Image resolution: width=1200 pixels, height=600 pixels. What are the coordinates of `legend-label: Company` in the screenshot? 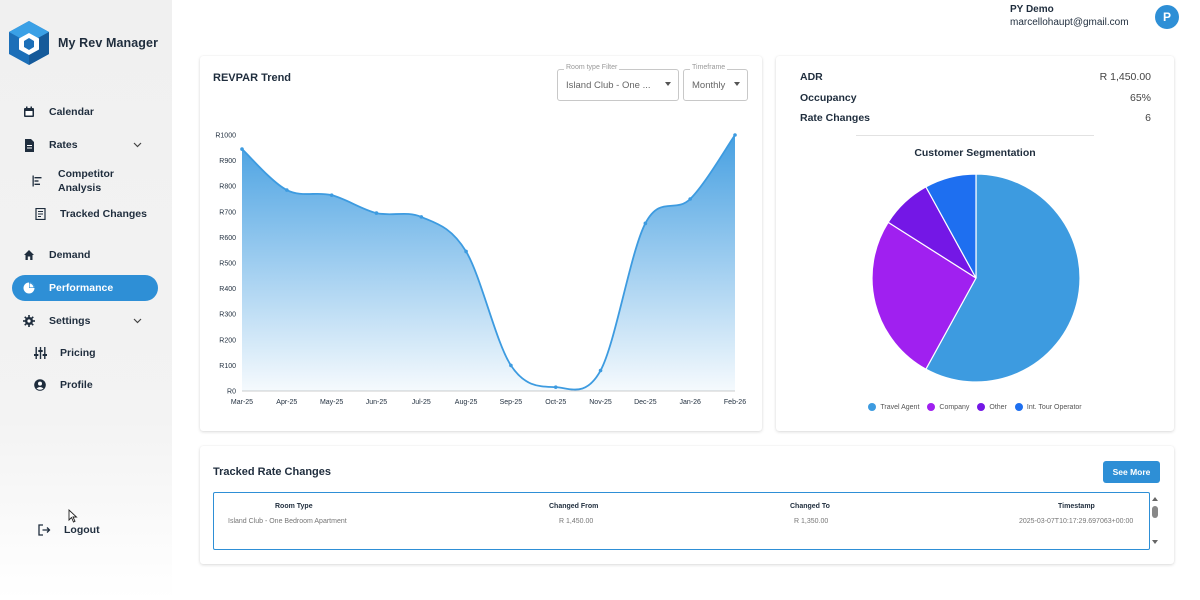 It's located at (954, 407).